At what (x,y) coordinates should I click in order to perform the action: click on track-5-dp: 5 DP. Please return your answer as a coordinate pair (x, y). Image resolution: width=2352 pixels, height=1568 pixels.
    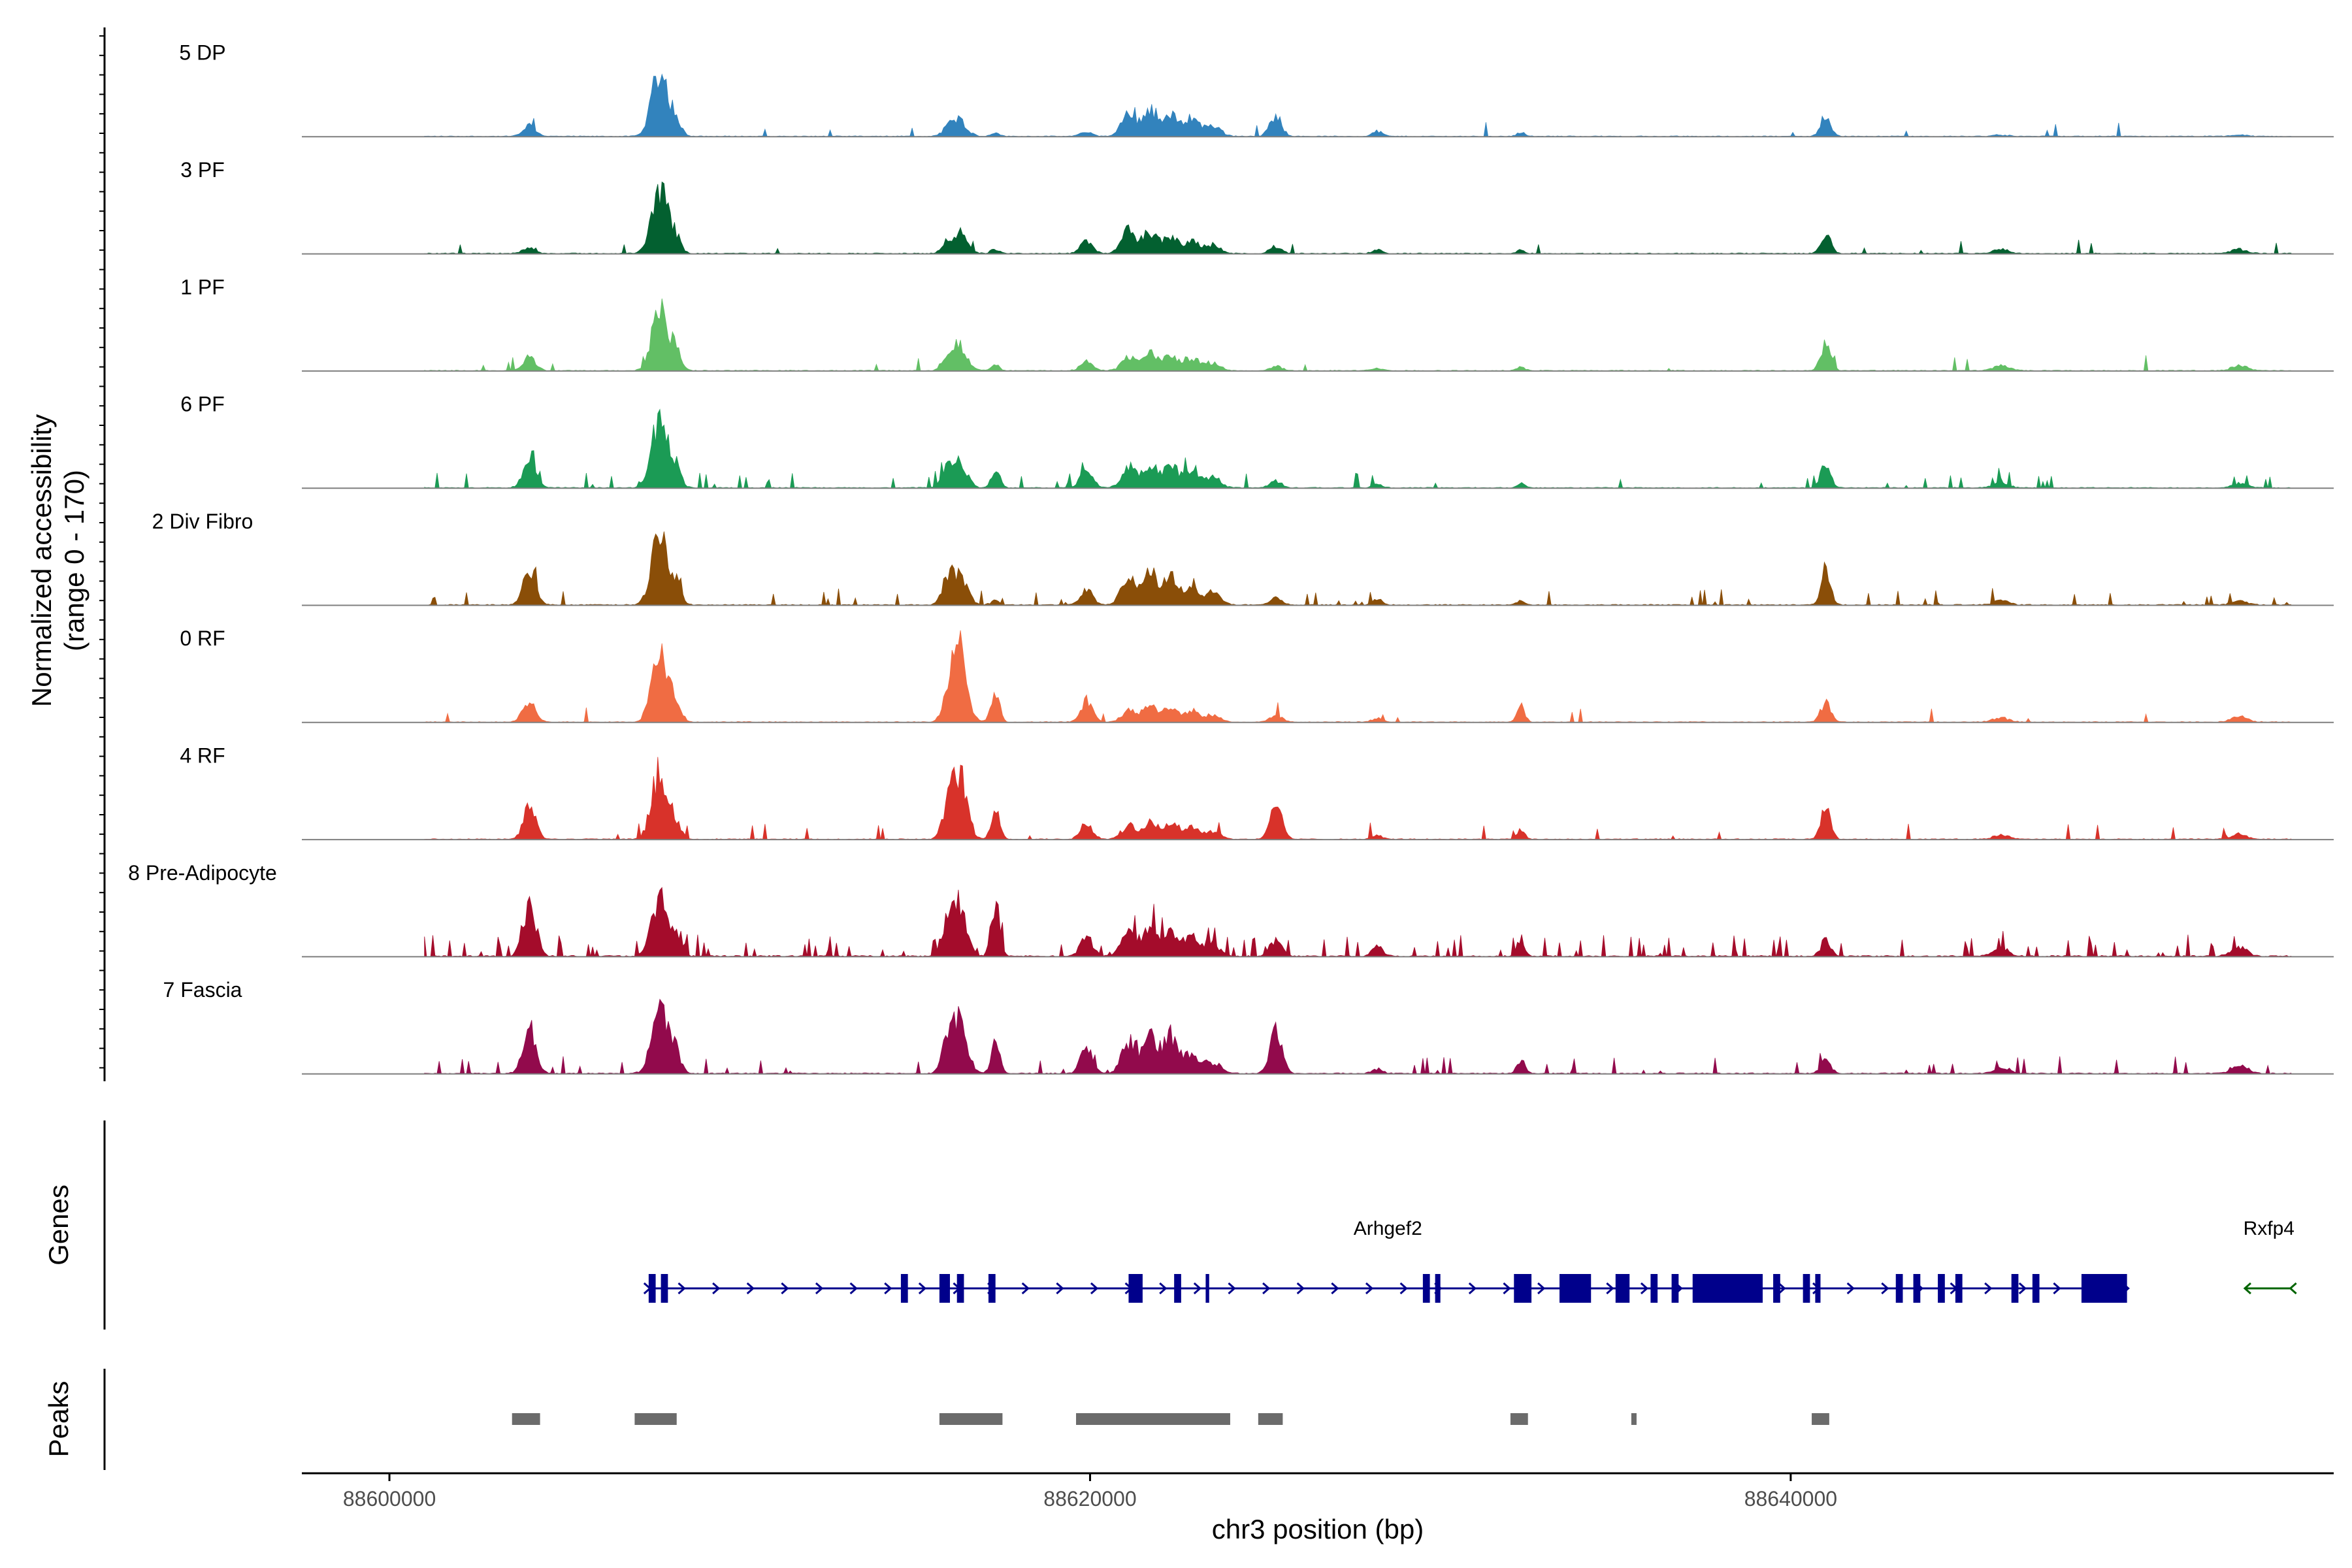
    Looking at the image, I should click on (1256, 89).